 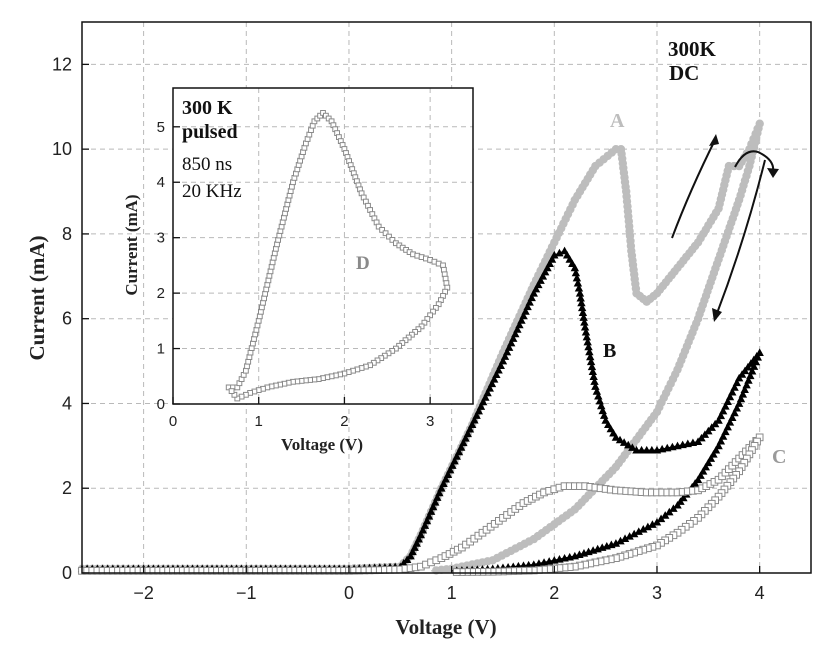 What do you see at coordinates (363, 263) in the screenshot?
I see `series-label-d: D` at bounding box center [363, 263].